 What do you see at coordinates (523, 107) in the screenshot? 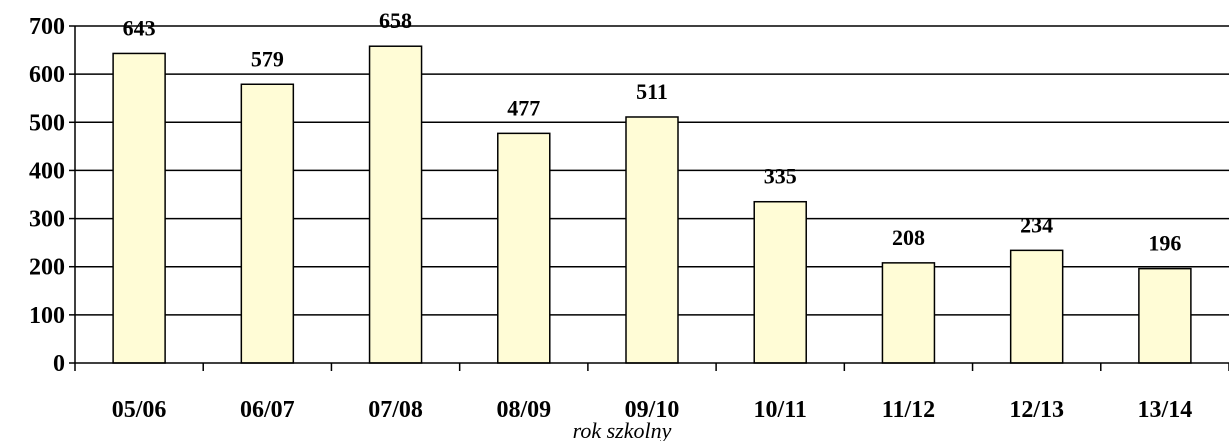
I see `data-label: 477` at bounding box center [523, 107].